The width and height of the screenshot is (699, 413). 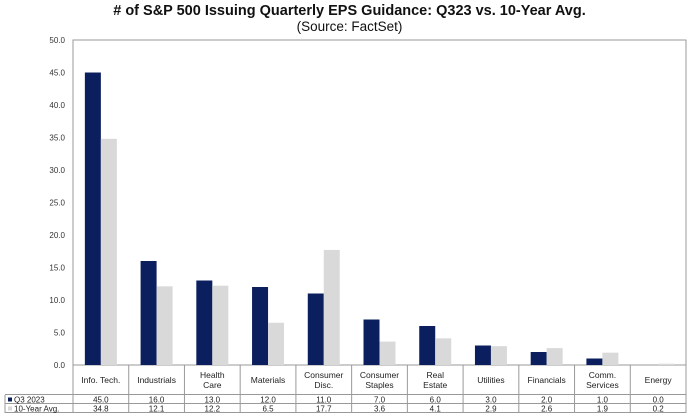 I want to click on category-label: Comm., so click(x=602, y=375).